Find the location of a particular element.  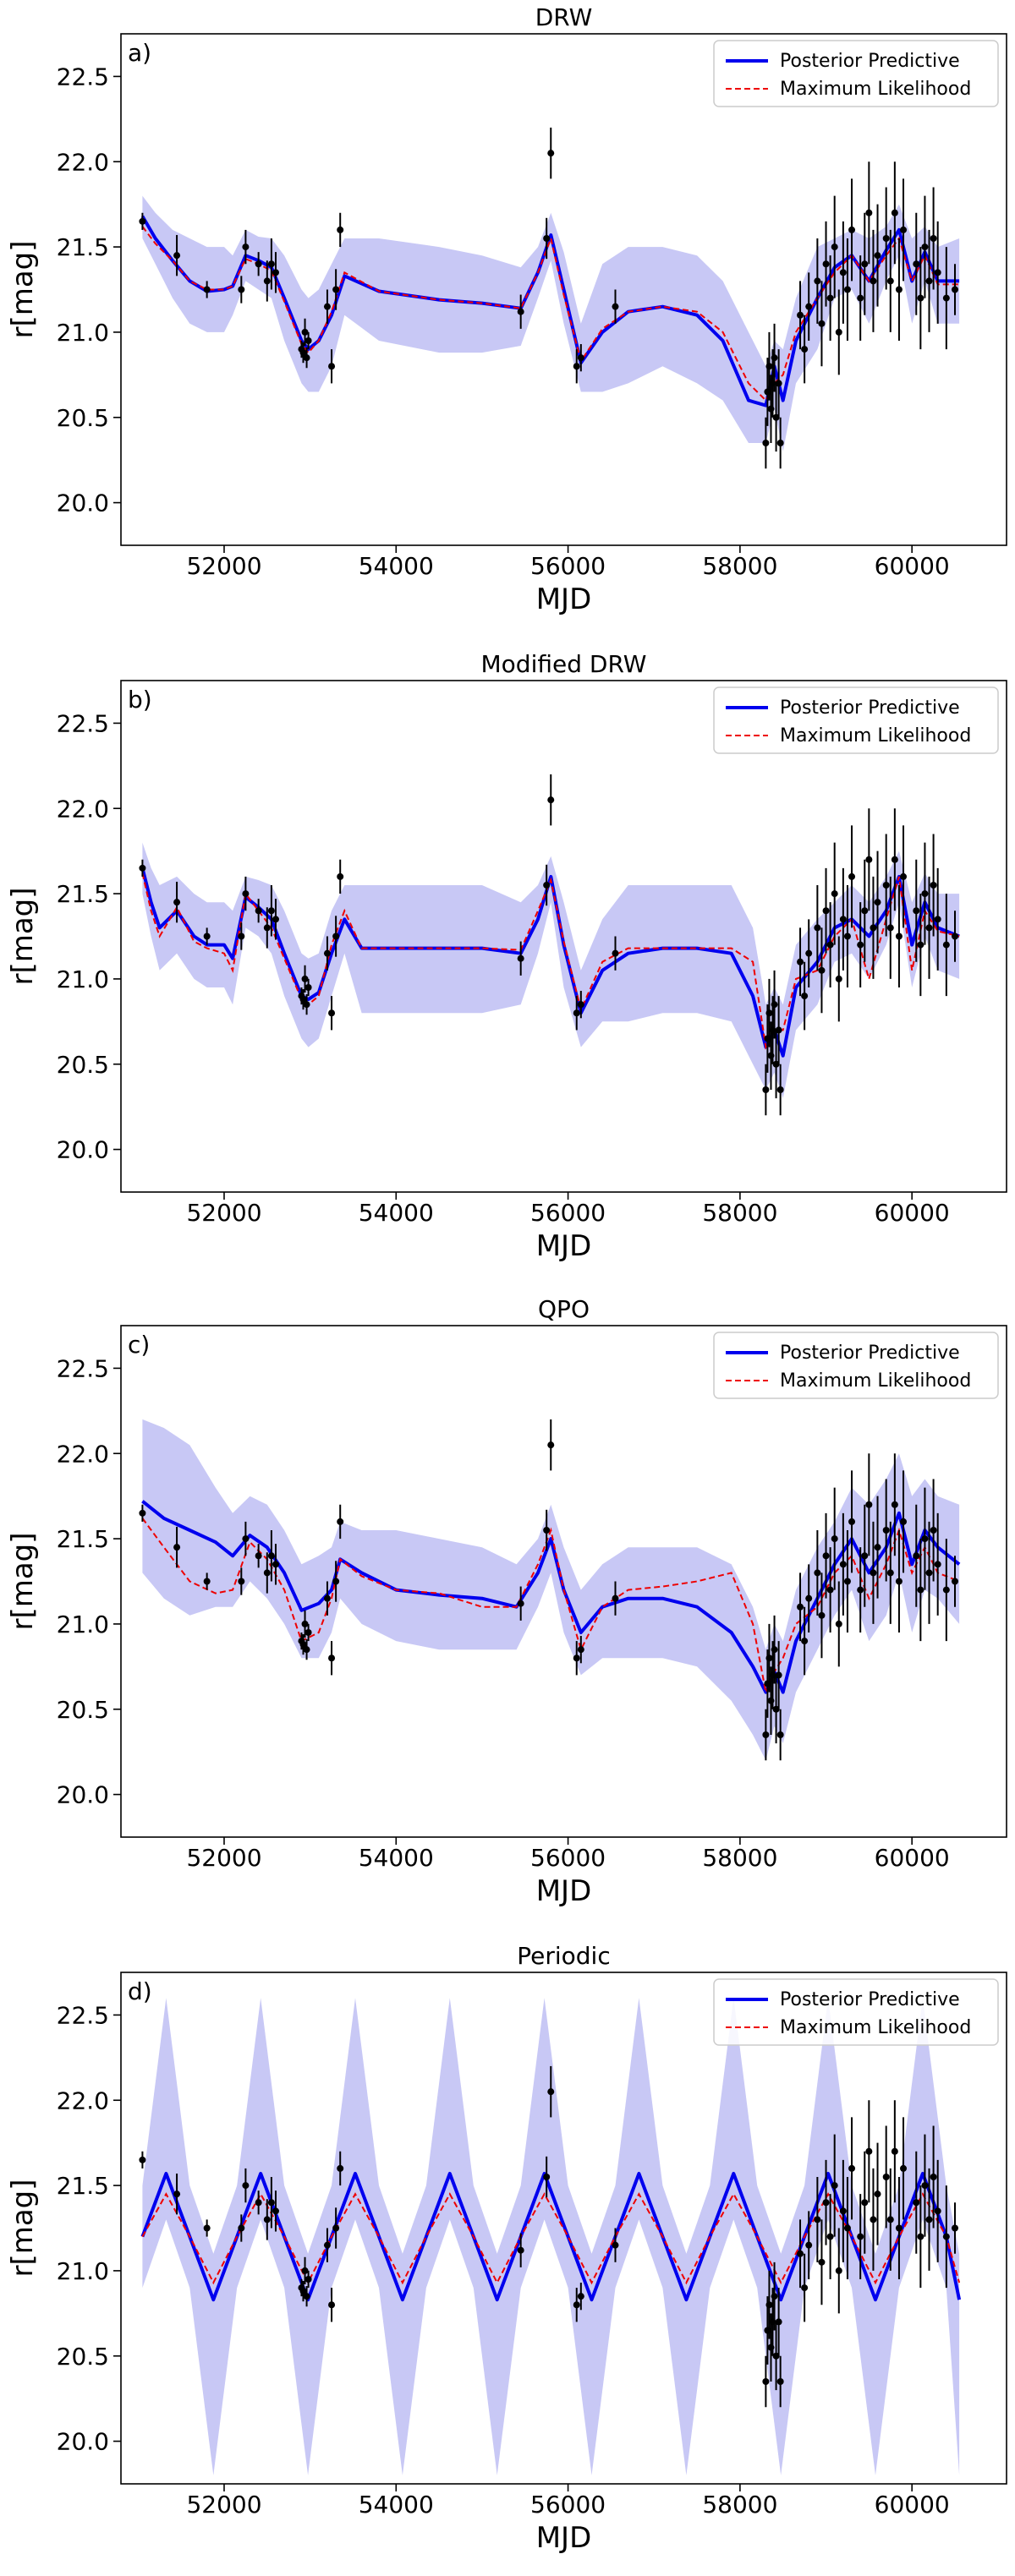

x-axis-label: MJD is located at coordinates (564, 599).